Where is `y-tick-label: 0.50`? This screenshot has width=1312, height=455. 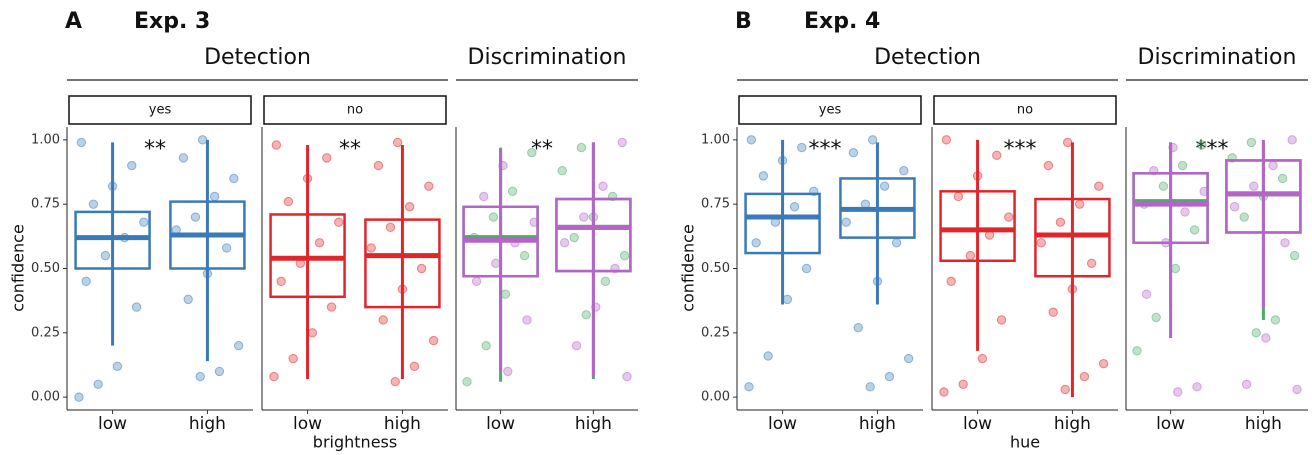 y-tick-label: 0.50 is located at coordinates (45, 268).